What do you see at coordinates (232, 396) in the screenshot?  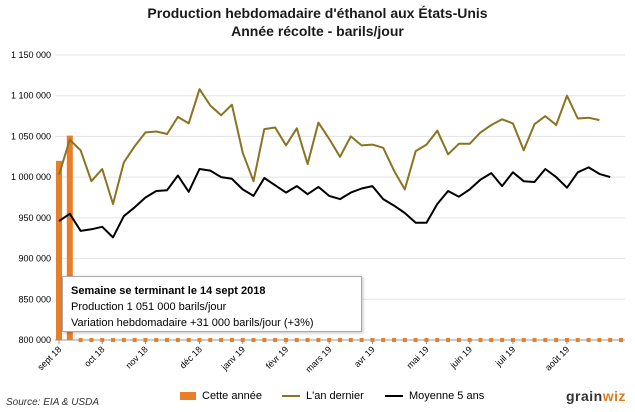 I see `legend-label: Cette année` at bounding box center [232, 396].